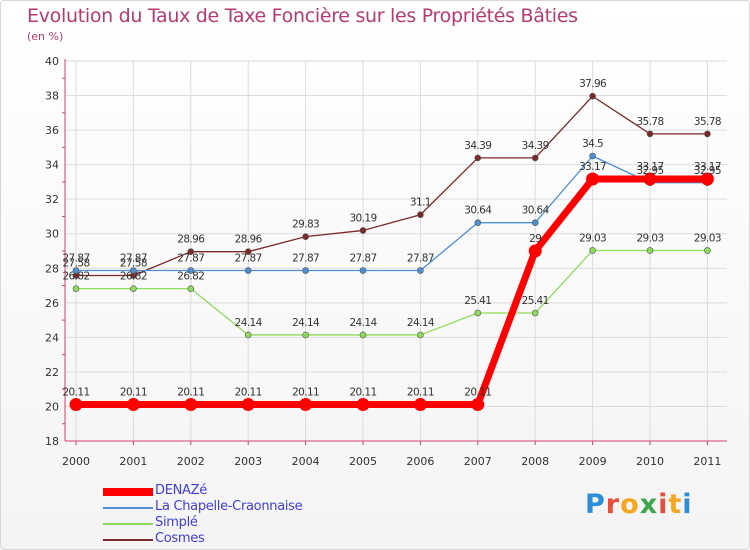 The width and height of the screenshot is (750, 550). What do you see at coordinates (248, 461) in the screenshot?
I see `x-tick-label: 2003` at bounding box center [248, 461].